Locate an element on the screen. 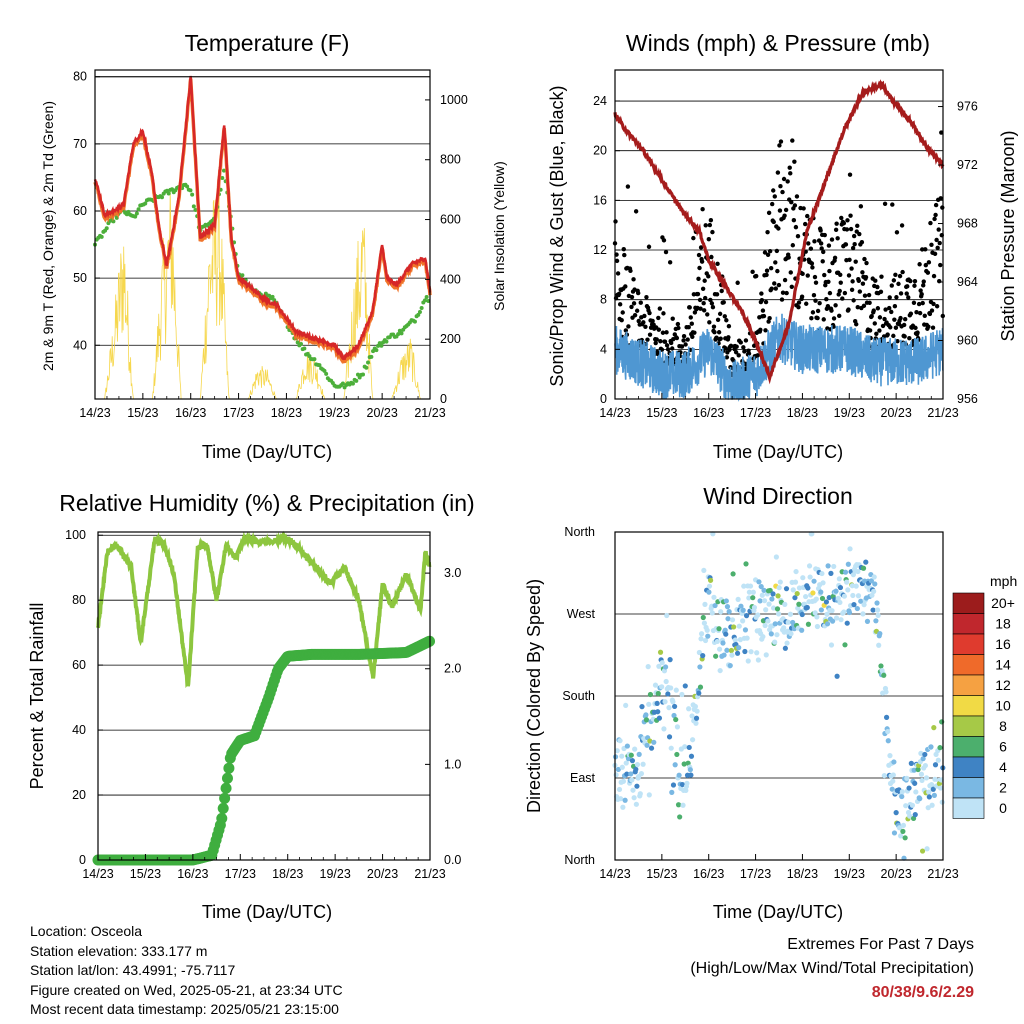 The height and width of the screenshot is (1024, 1024). y-tick-label: South is located at coordinates (578, 696).